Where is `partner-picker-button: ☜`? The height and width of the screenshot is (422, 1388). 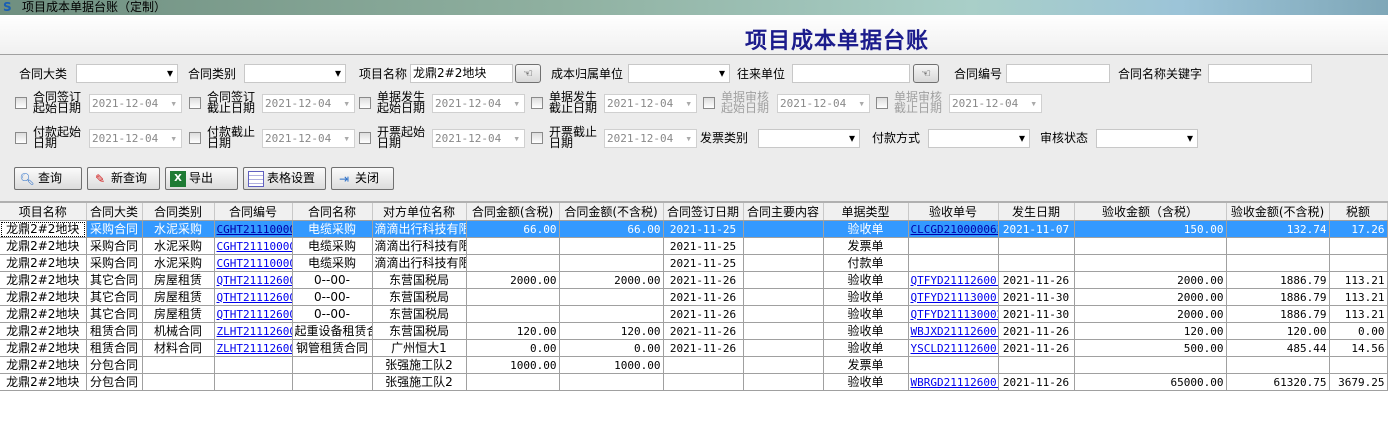
partner-picker-button: ☜ is located at coordinates (926, 73).